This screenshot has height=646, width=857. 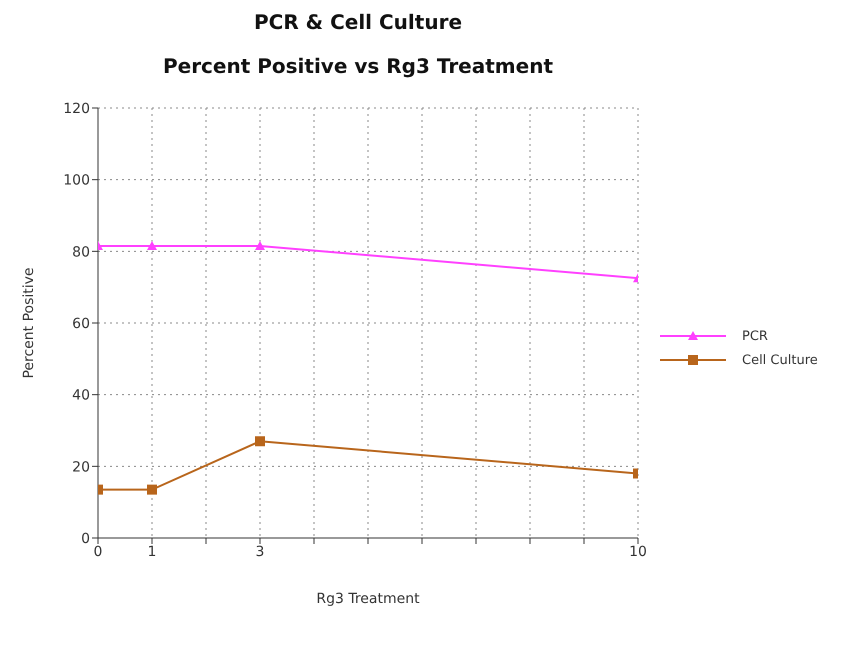 What do you see at coordinates (780, 360) in the screenshot?
I see `text: Cell Culture` at bounding box center [780, 360].